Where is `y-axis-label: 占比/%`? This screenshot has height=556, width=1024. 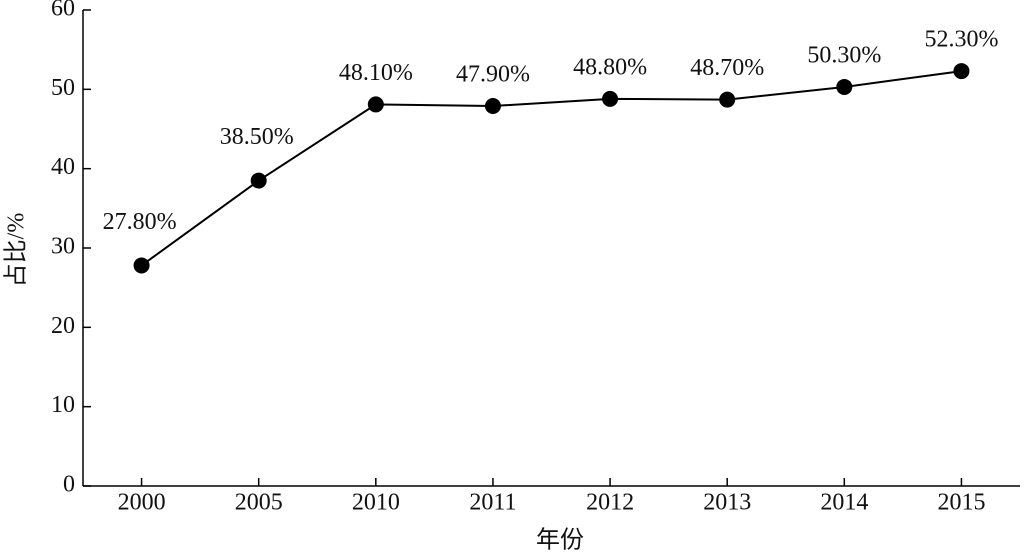 y-axis-label: 占比/% is located at coordinates (16, 250).